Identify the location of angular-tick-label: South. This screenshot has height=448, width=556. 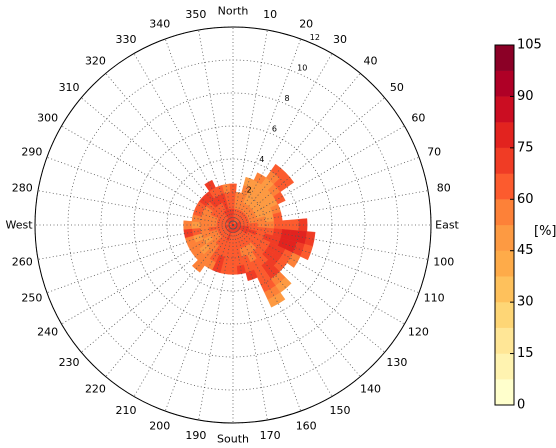
(233, 439).